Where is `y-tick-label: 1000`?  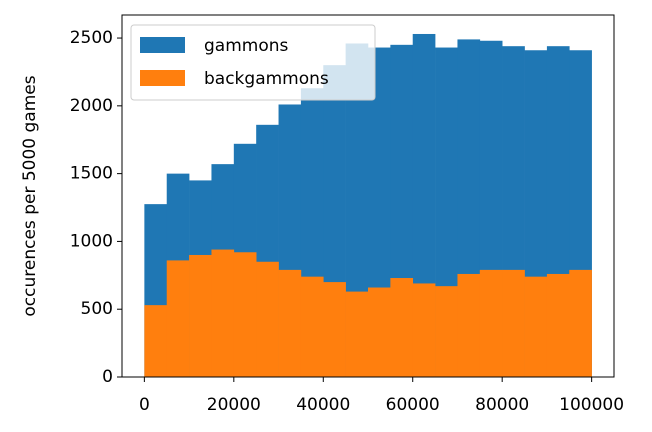 y-tick-label: 1000 is located at coordinates (91, 241).